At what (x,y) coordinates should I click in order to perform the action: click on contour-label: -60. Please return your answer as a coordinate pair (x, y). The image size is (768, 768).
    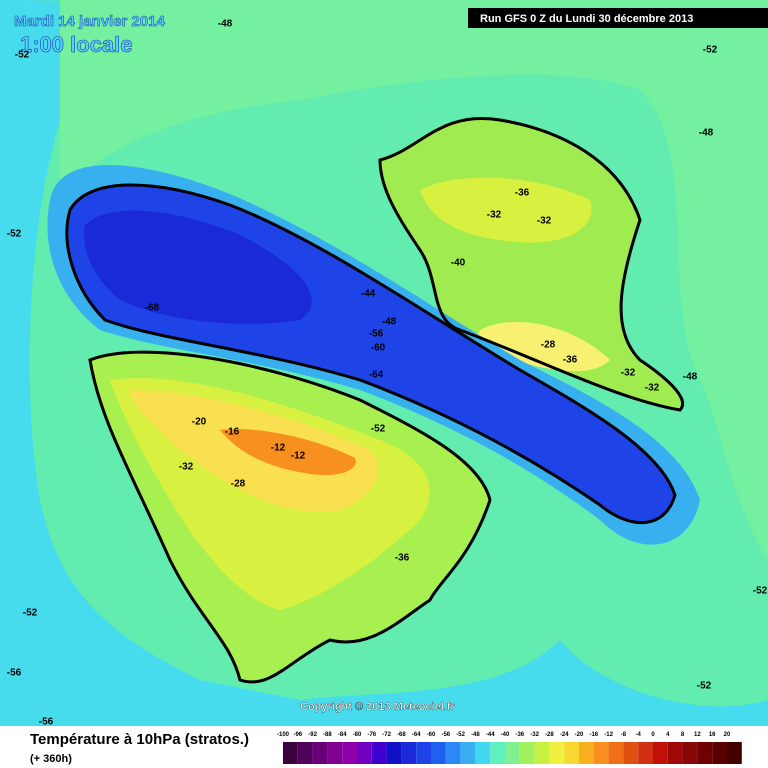
    Looking at the image, I should click on (378, 348).